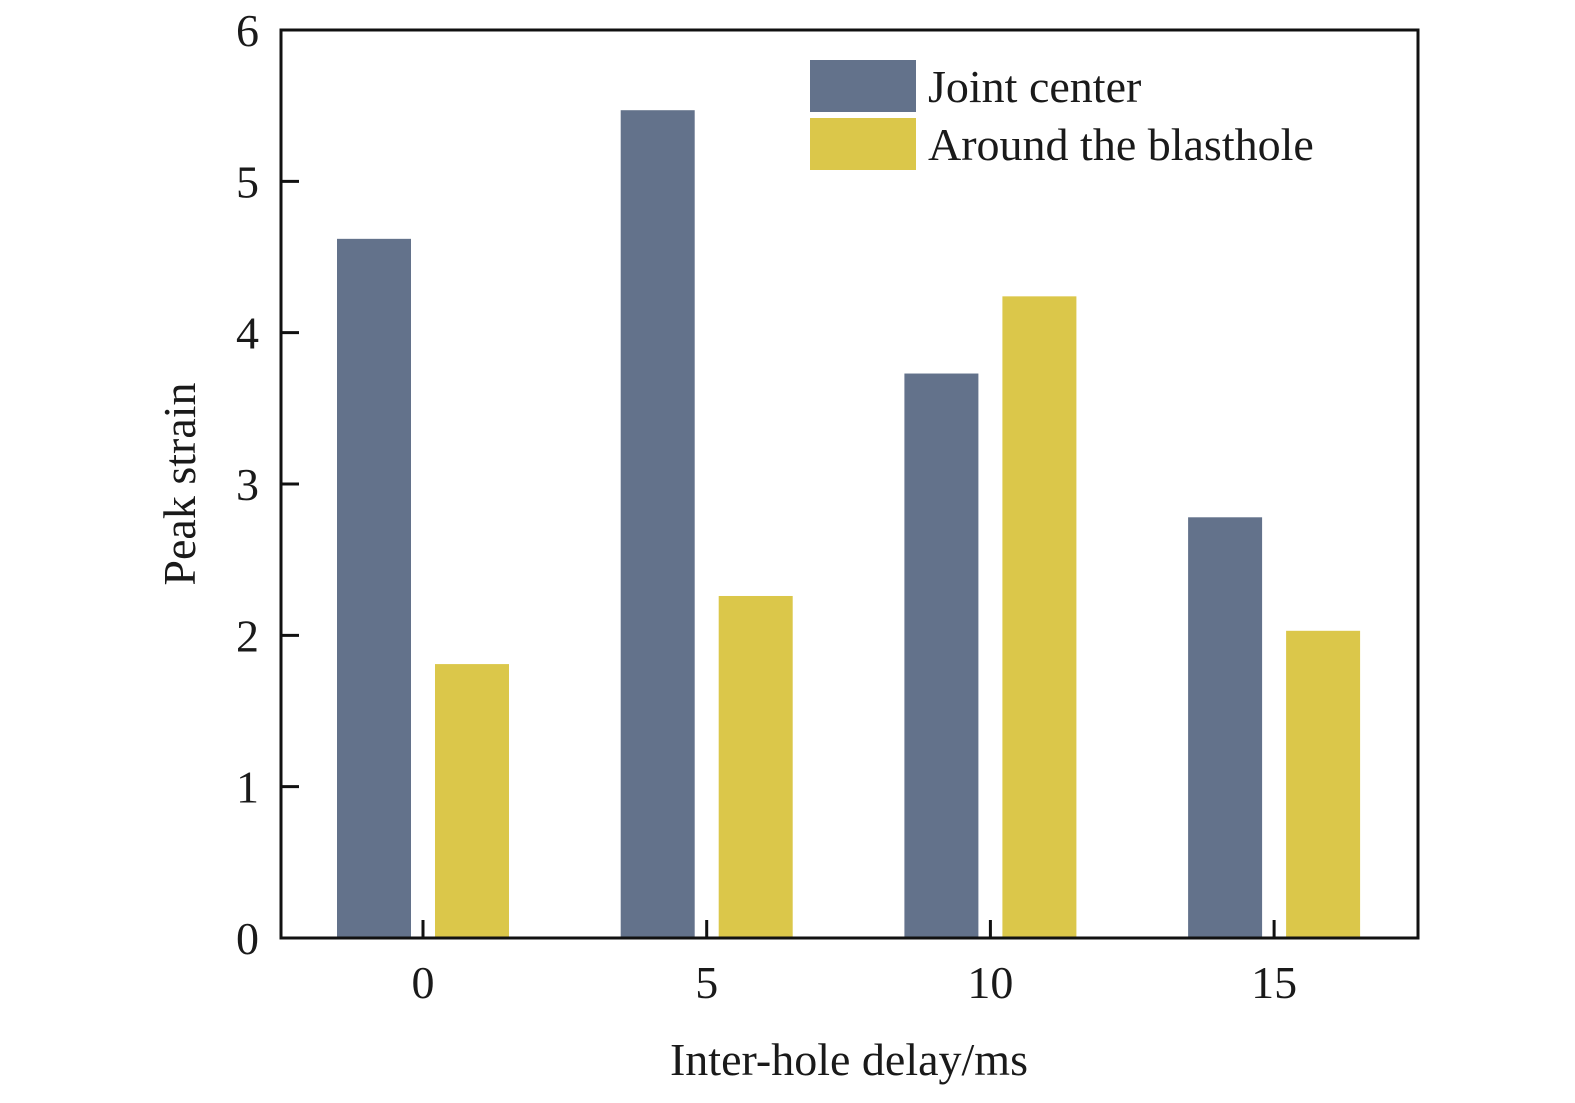  Describe the element at coordinates (1121, 144) in the screenshot. I see `legend-label-around-blasthole: Around the blasthole` at that location.